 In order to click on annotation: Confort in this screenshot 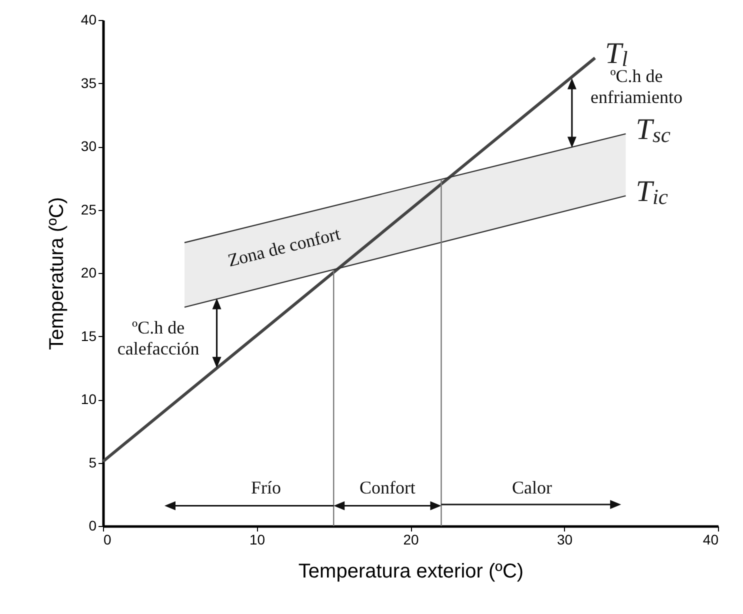, I will do `click(387, 487)`.